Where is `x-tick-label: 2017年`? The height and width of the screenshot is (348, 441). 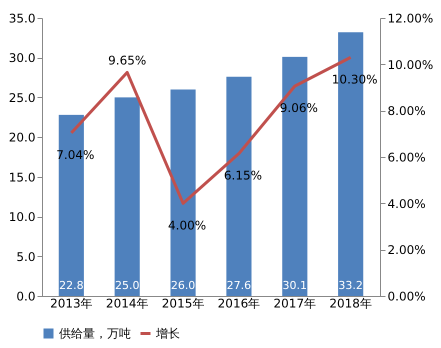 x-tick-label: 2017年 is located at coordinates (295, 303).